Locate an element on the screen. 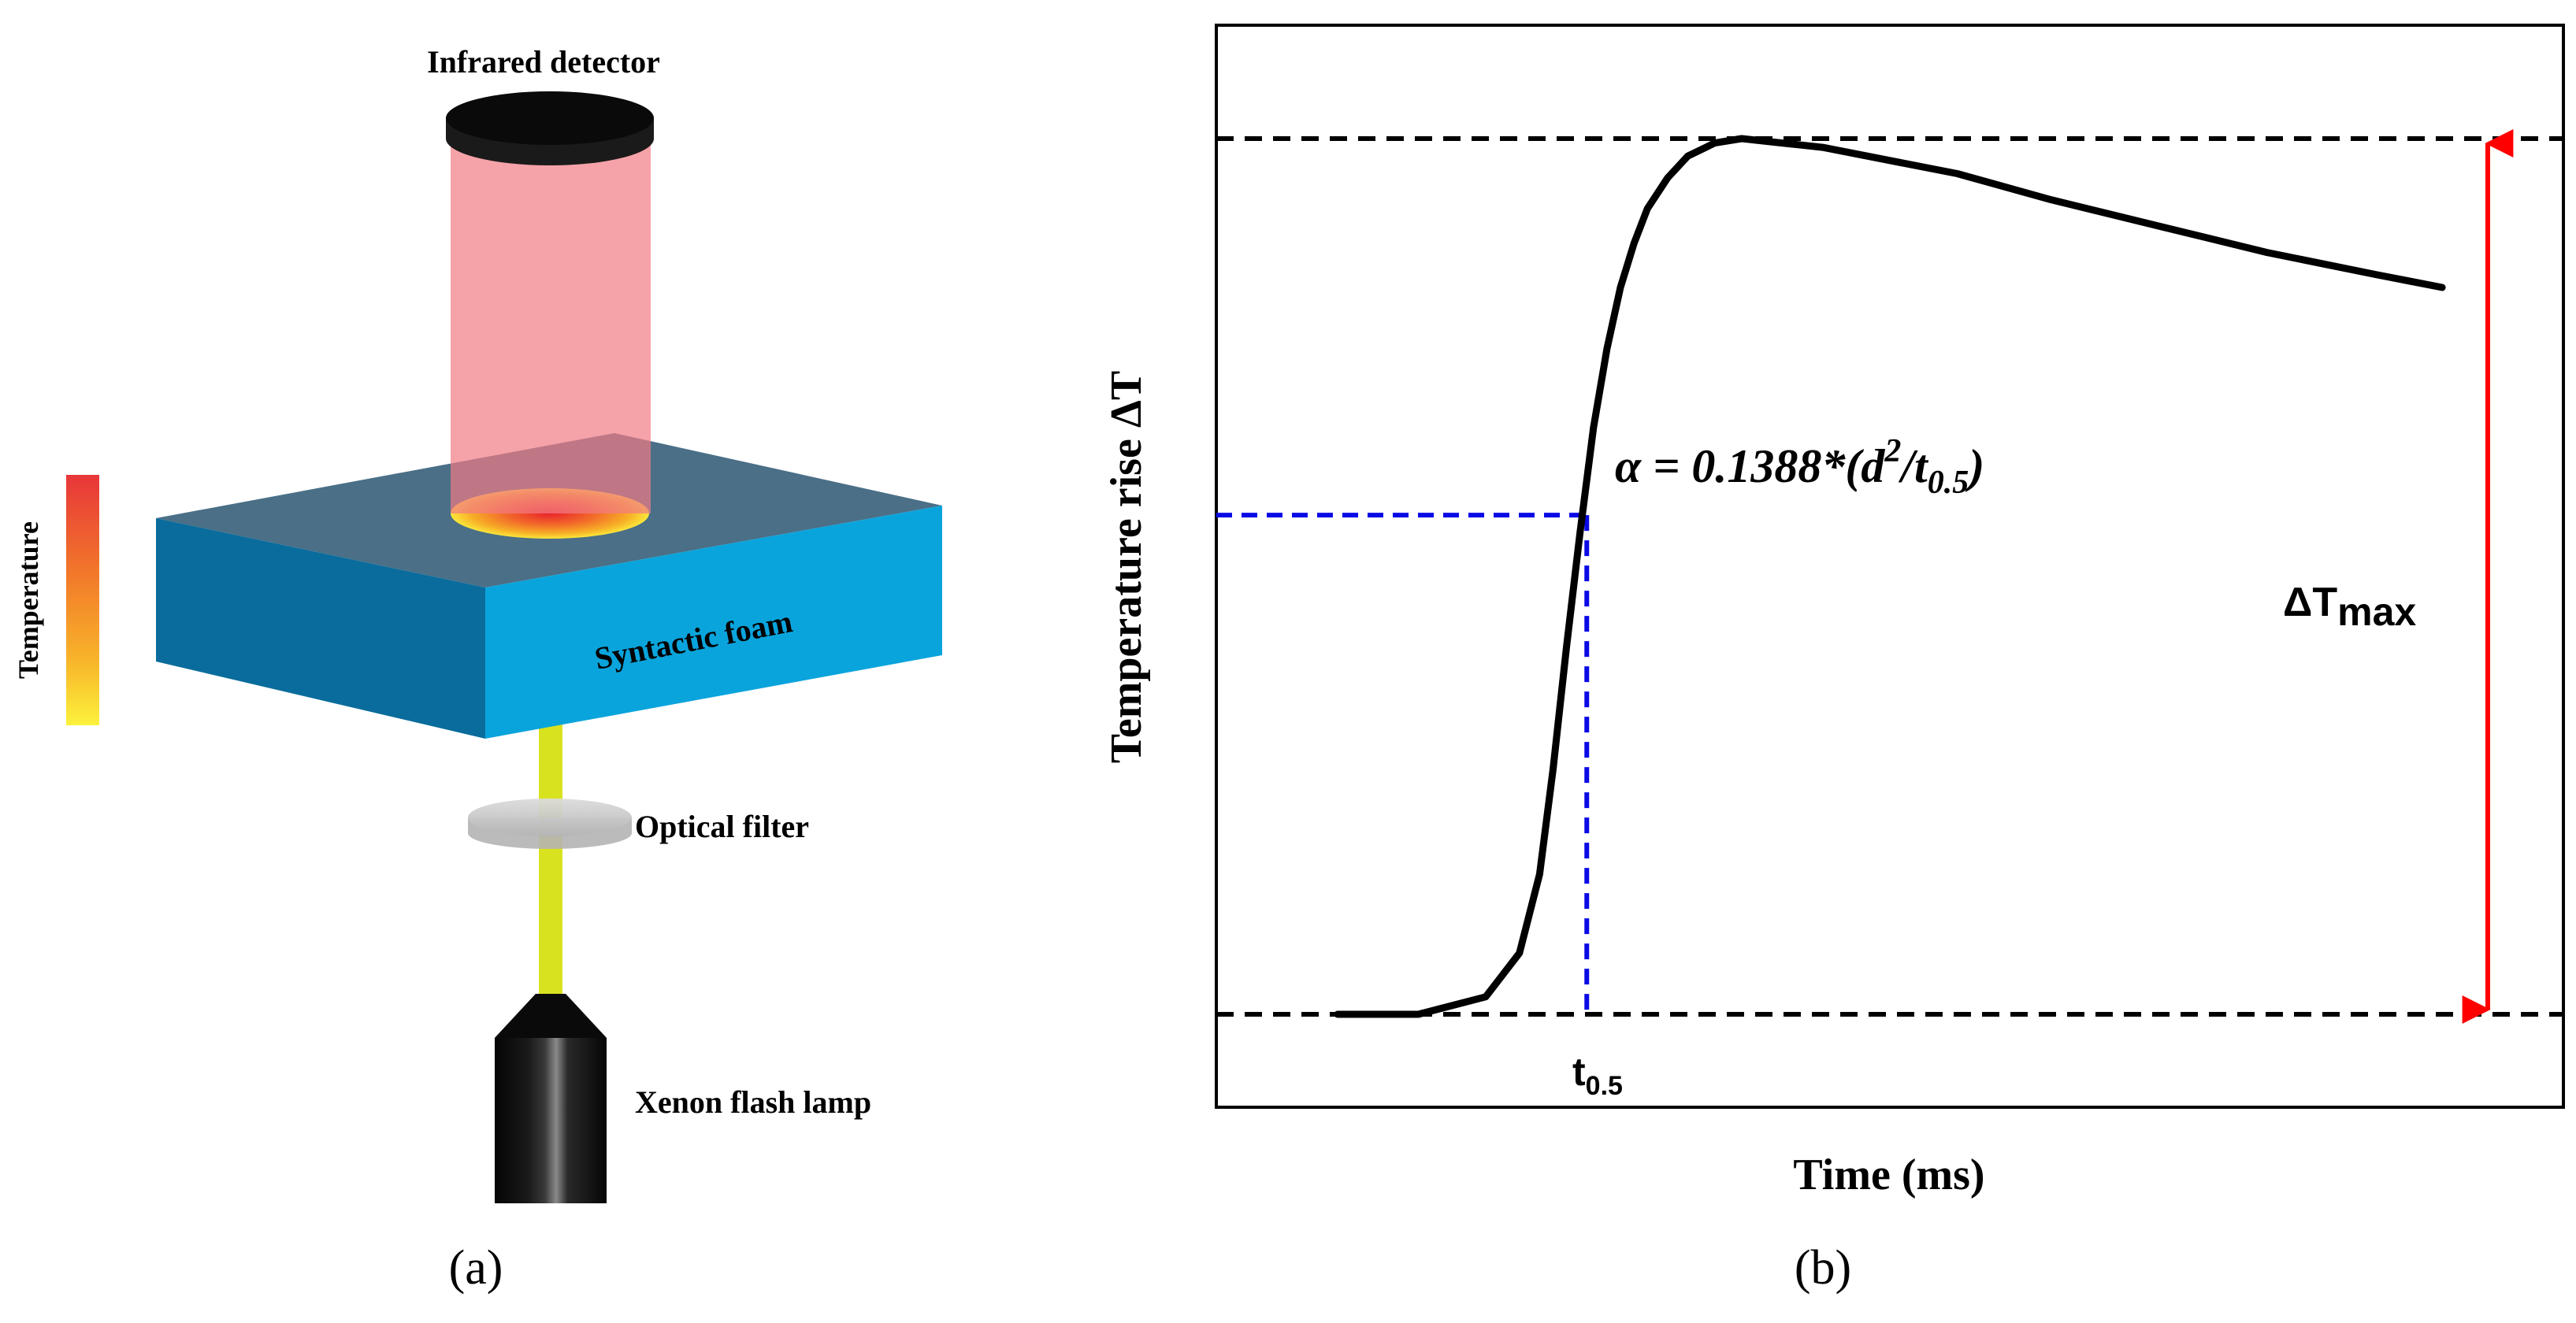  optical-filter-icon is located at coordinates (550, 824).